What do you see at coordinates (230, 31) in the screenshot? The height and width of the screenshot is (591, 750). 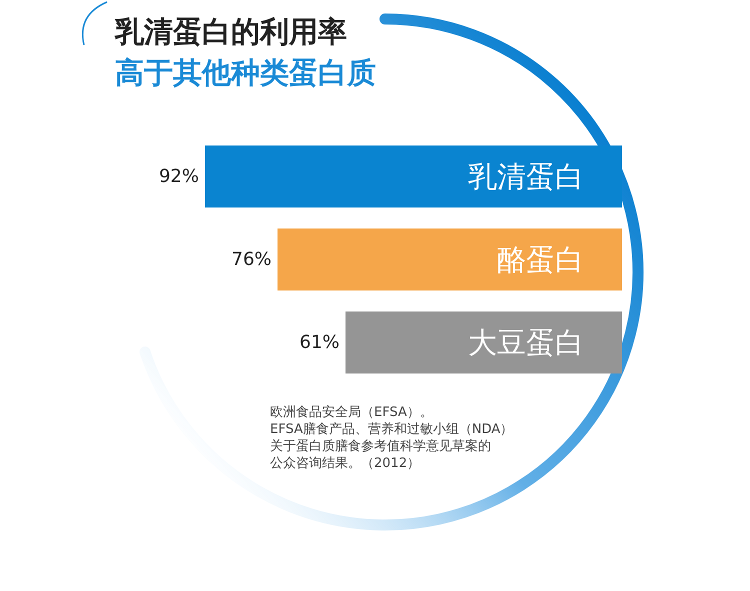 I see `chart-title: 乳清蛋白的利用率` at bounding box center [230, 31].